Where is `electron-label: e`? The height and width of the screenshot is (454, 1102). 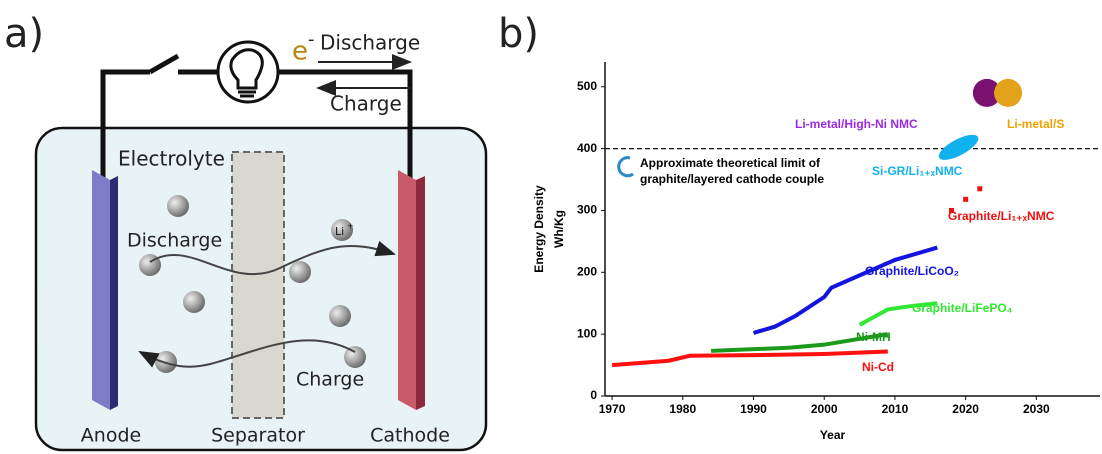 electron-label: e is located at coordinates (300, 52).